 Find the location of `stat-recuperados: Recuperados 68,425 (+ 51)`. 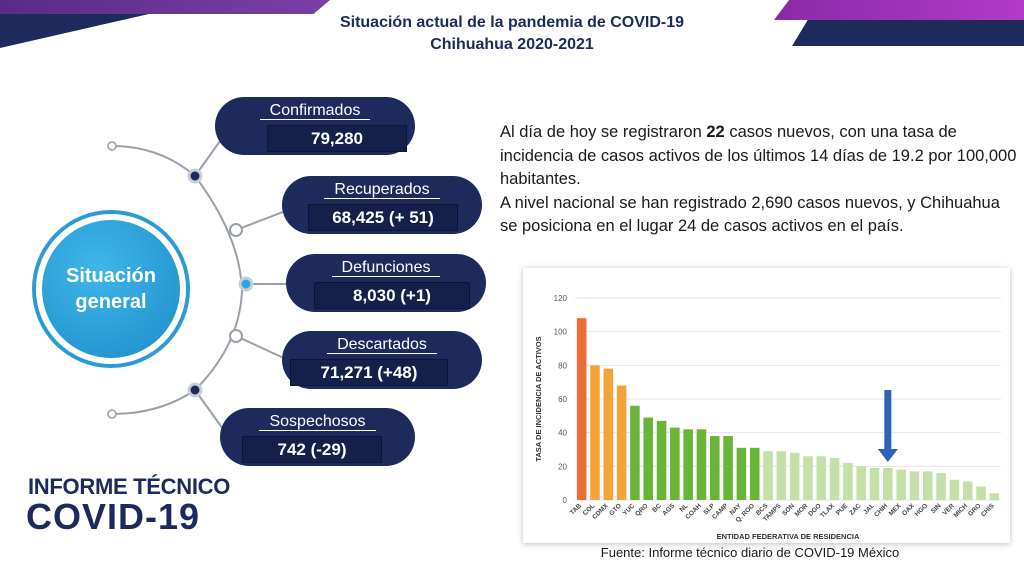

stat-recuperados: Recuperados 68,425 (+ 51) is located at coordinates (382, 205).